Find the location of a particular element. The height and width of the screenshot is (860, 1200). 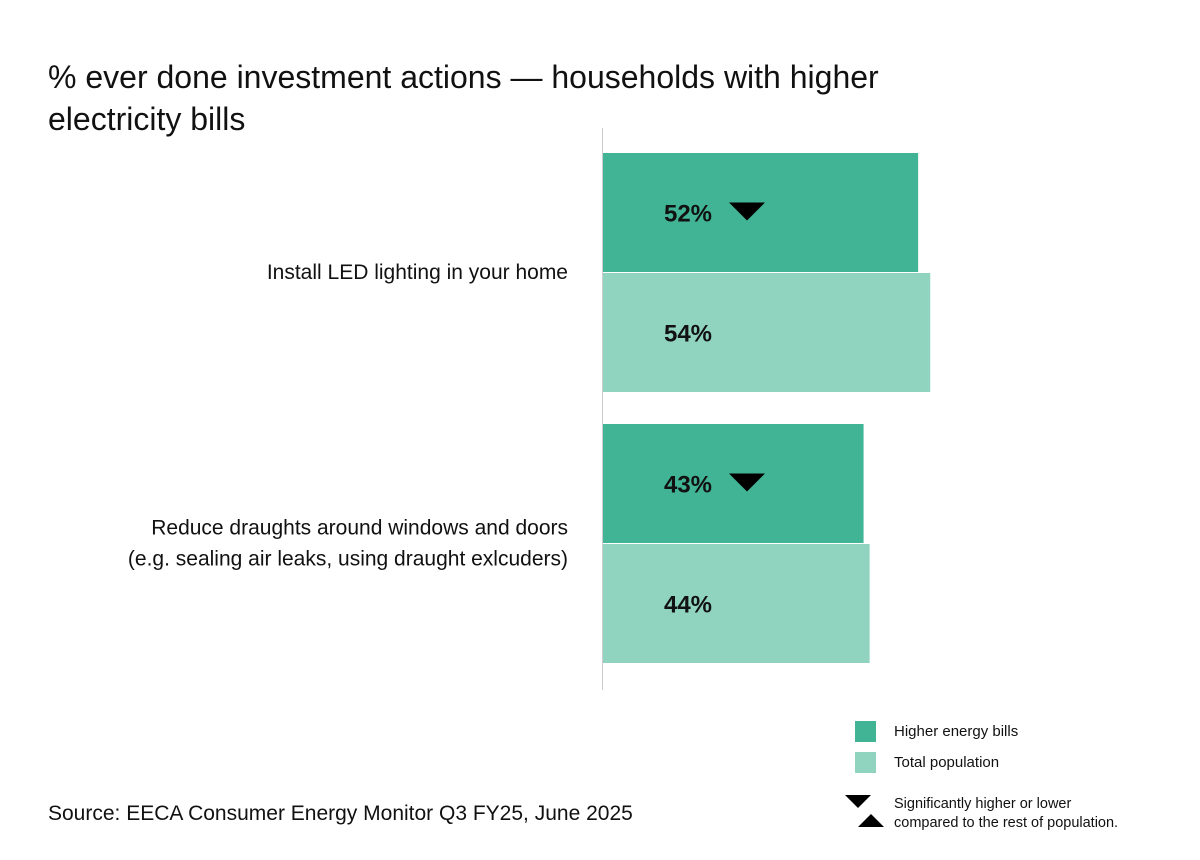

legend-item-total-population: Total population is located at coordinates (1020, 762).